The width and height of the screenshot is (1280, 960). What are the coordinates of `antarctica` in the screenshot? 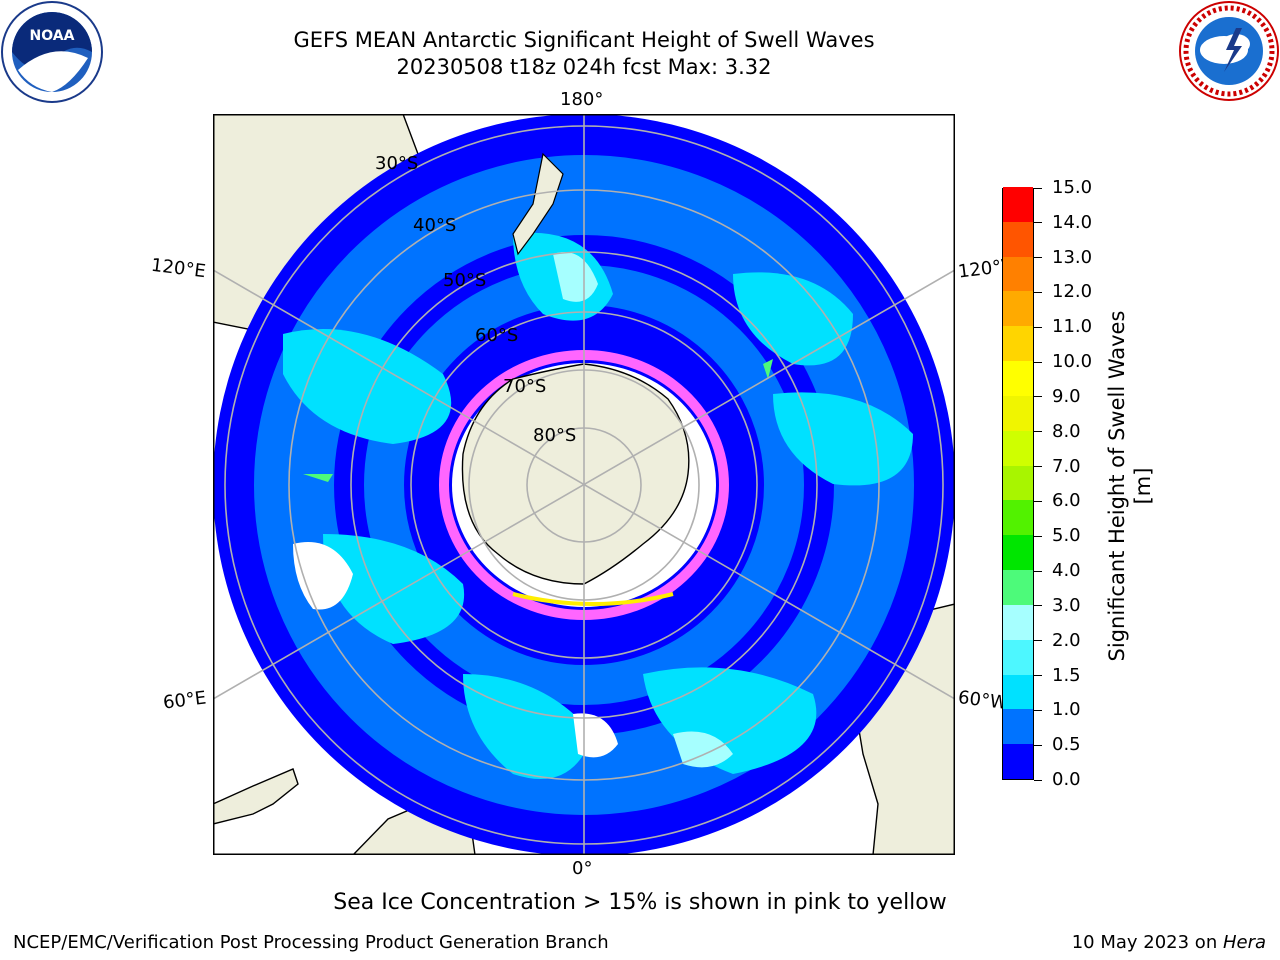 It's located at (575, 474).